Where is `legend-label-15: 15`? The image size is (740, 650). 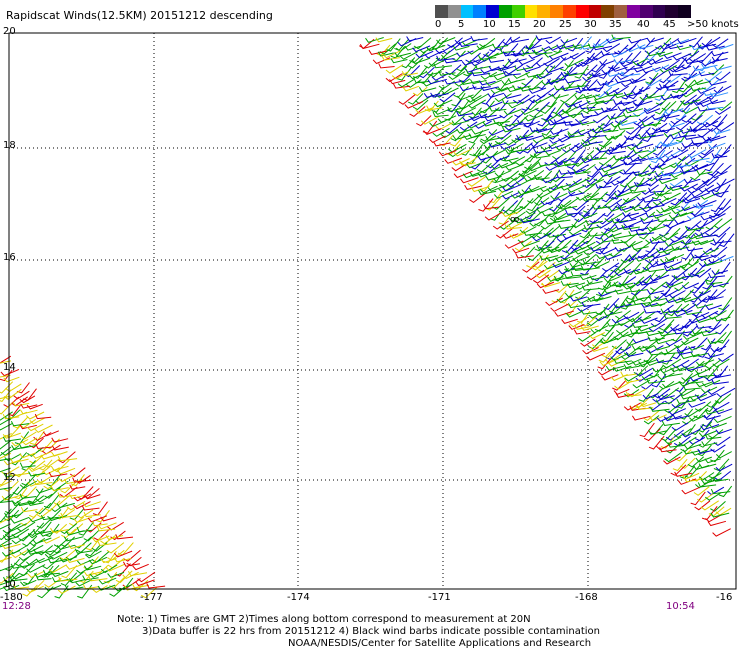
legend-label-15: 15 is located at coordinates (514, 24).